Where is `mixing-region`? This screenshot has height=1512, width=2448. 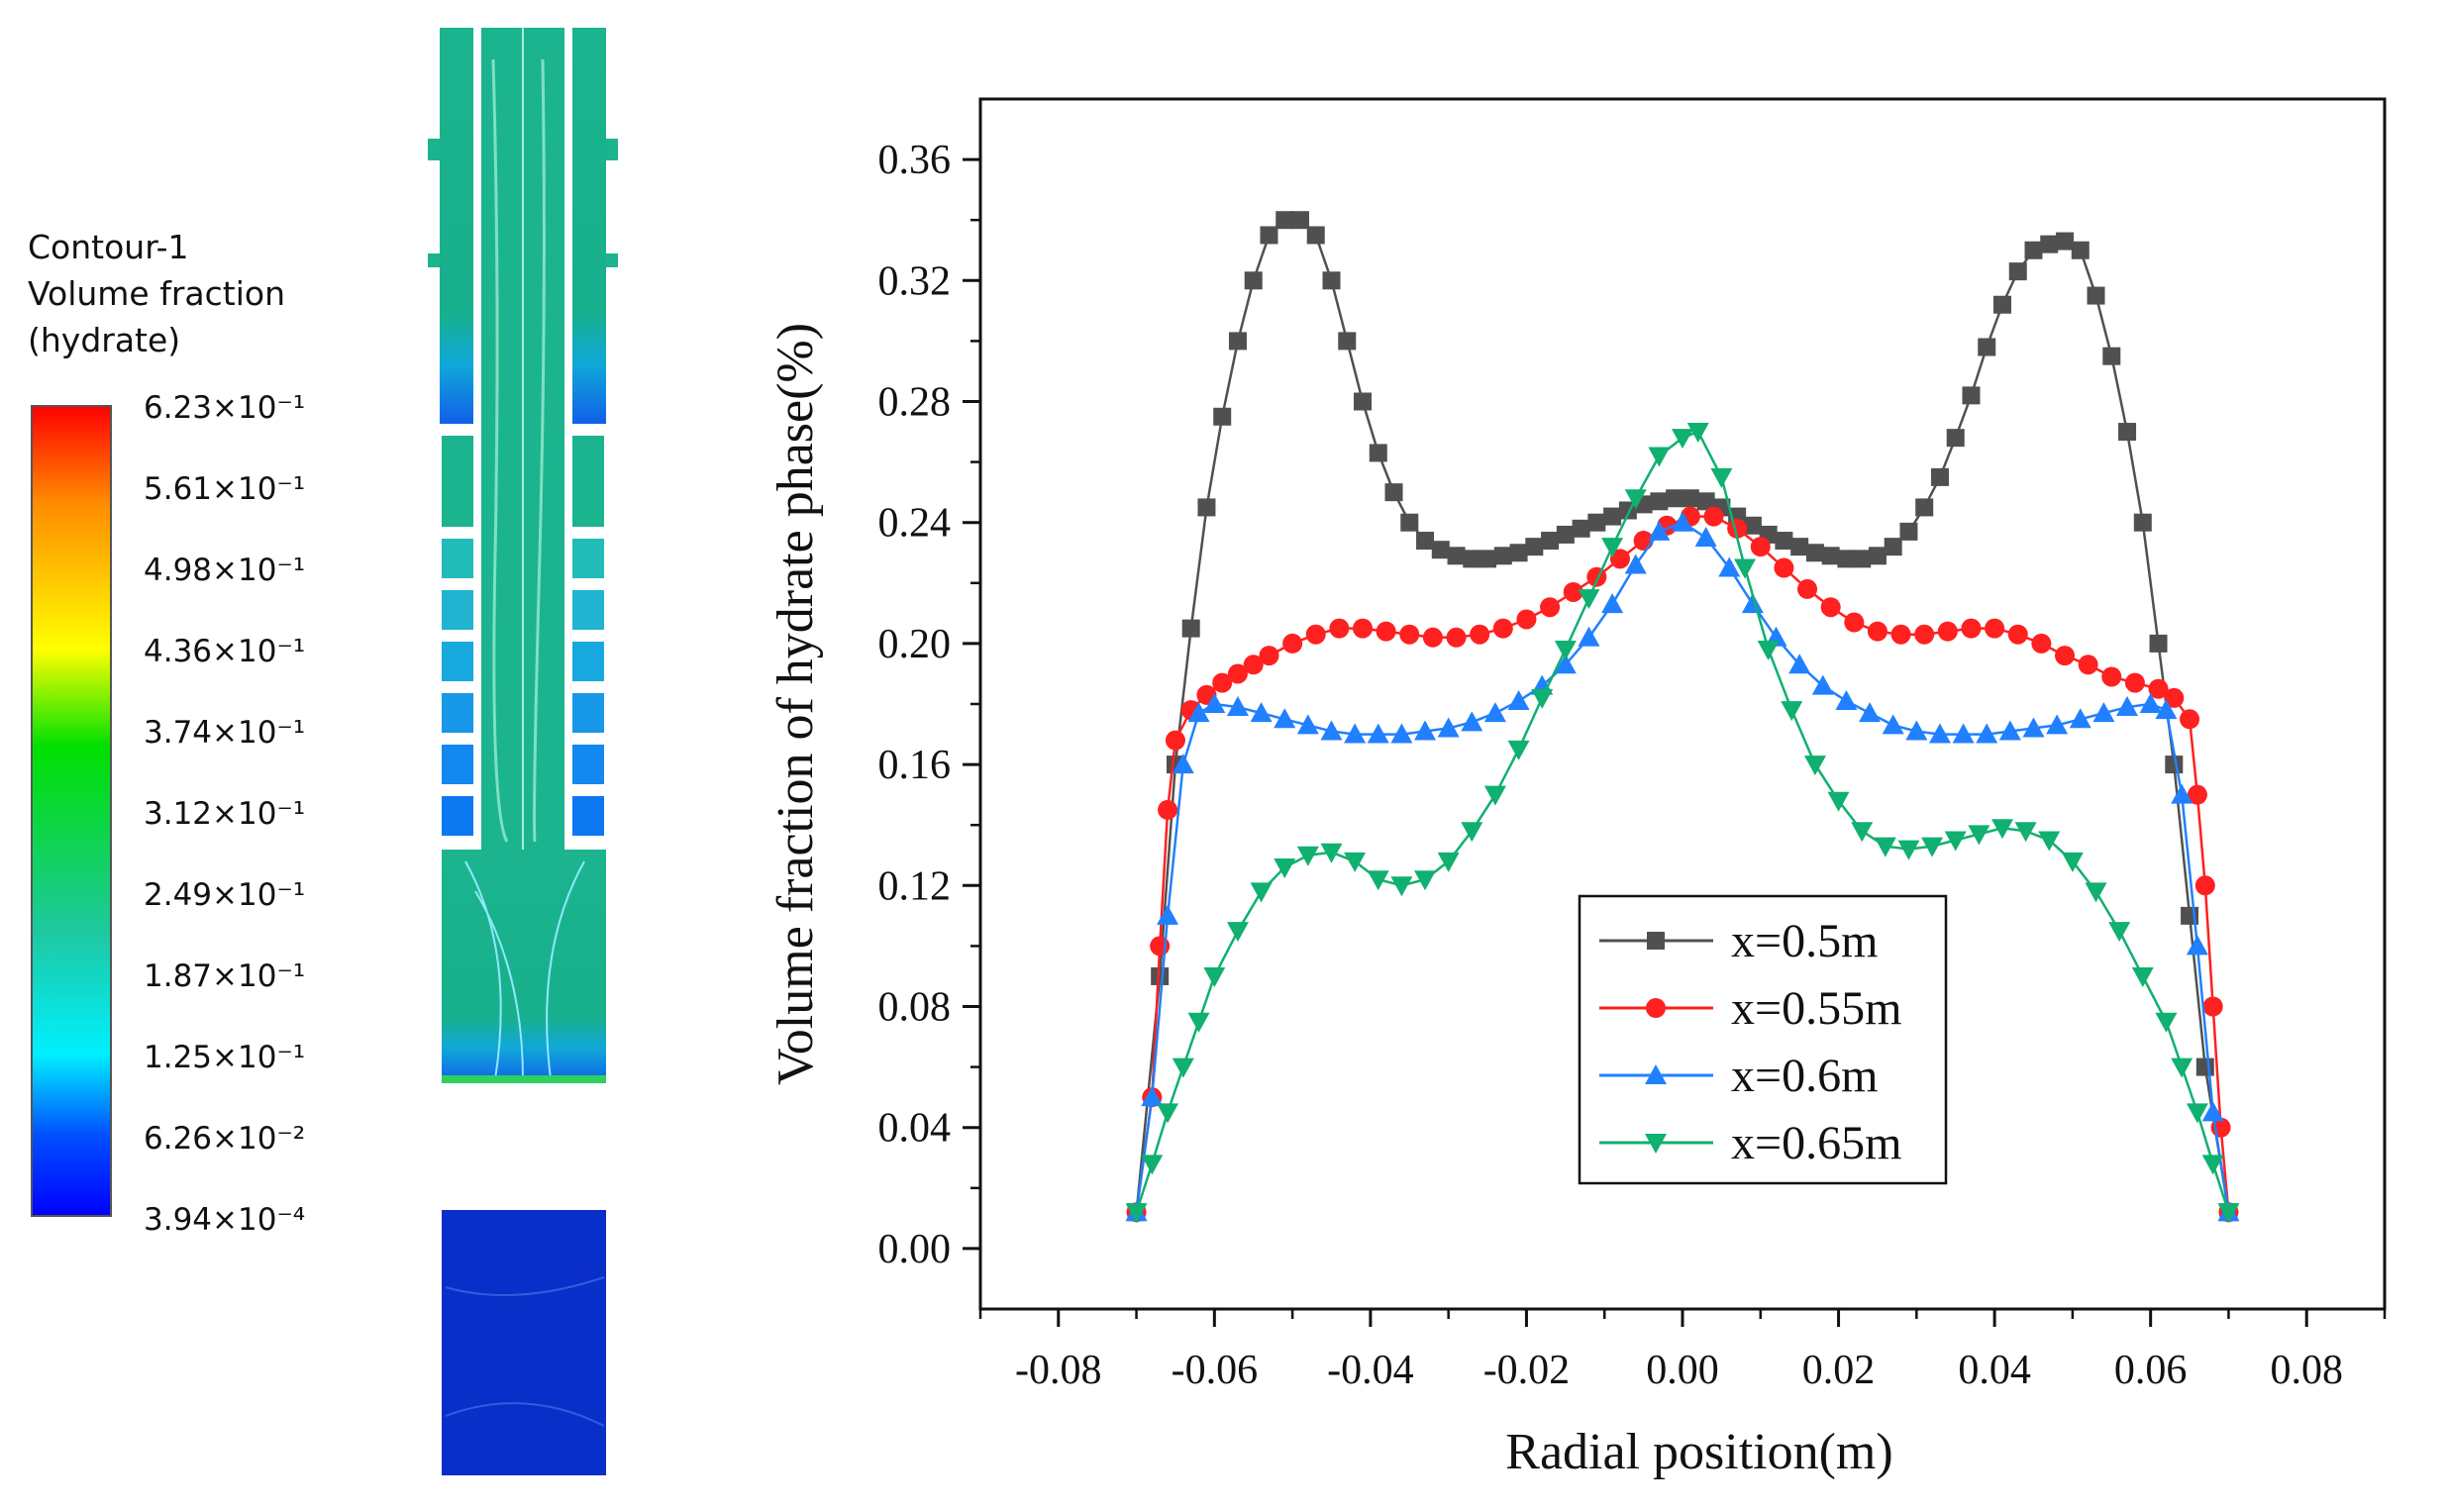
mixing-region is located at coordinates (524, 966).